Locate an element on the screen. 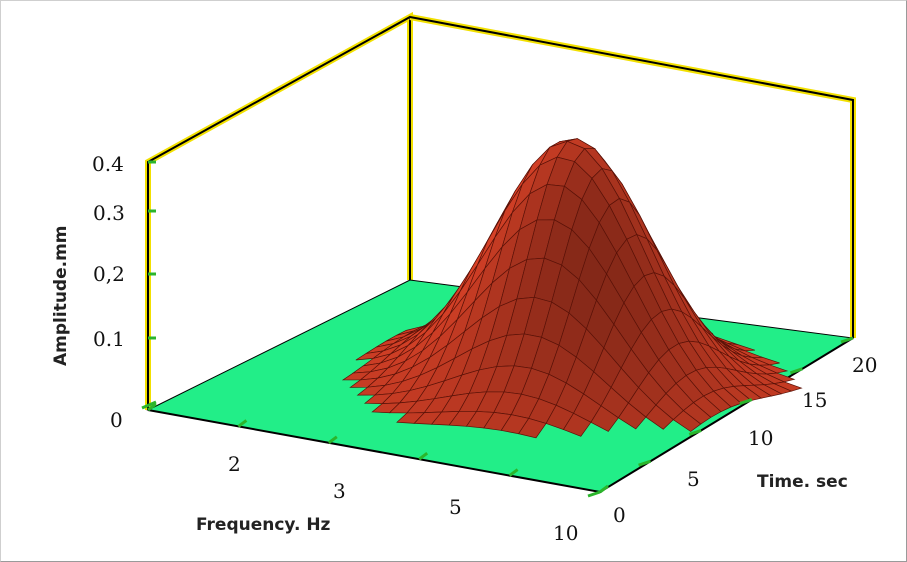  y-tick-15: 15 is located at coordinates (814, 400).